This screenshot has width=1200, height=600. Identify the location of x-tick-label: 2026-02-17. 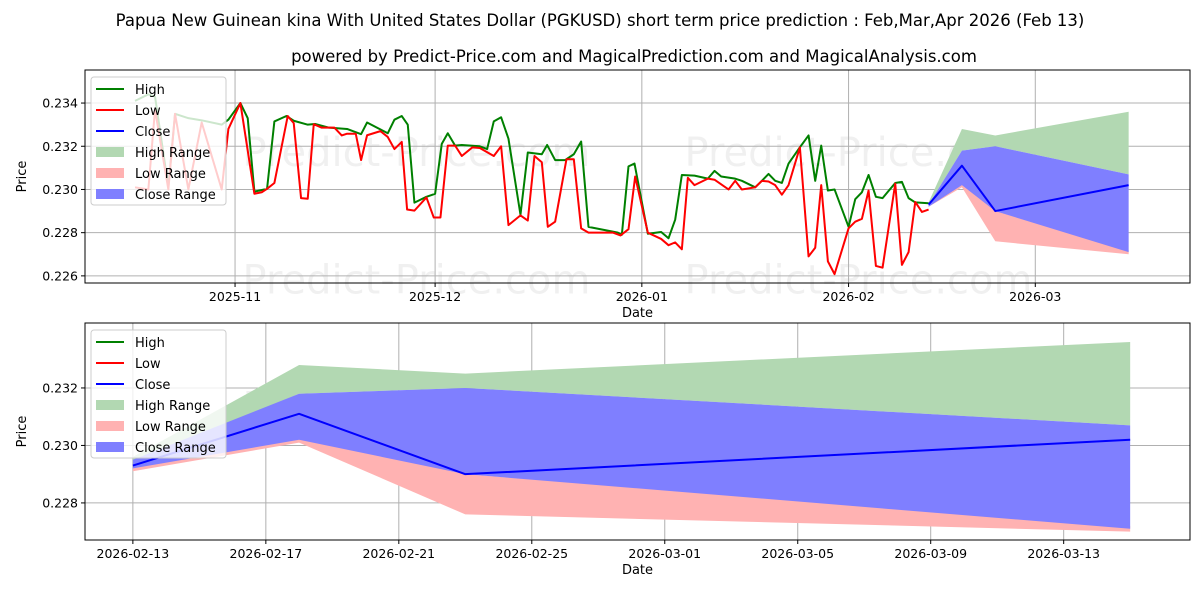
(266, 553).